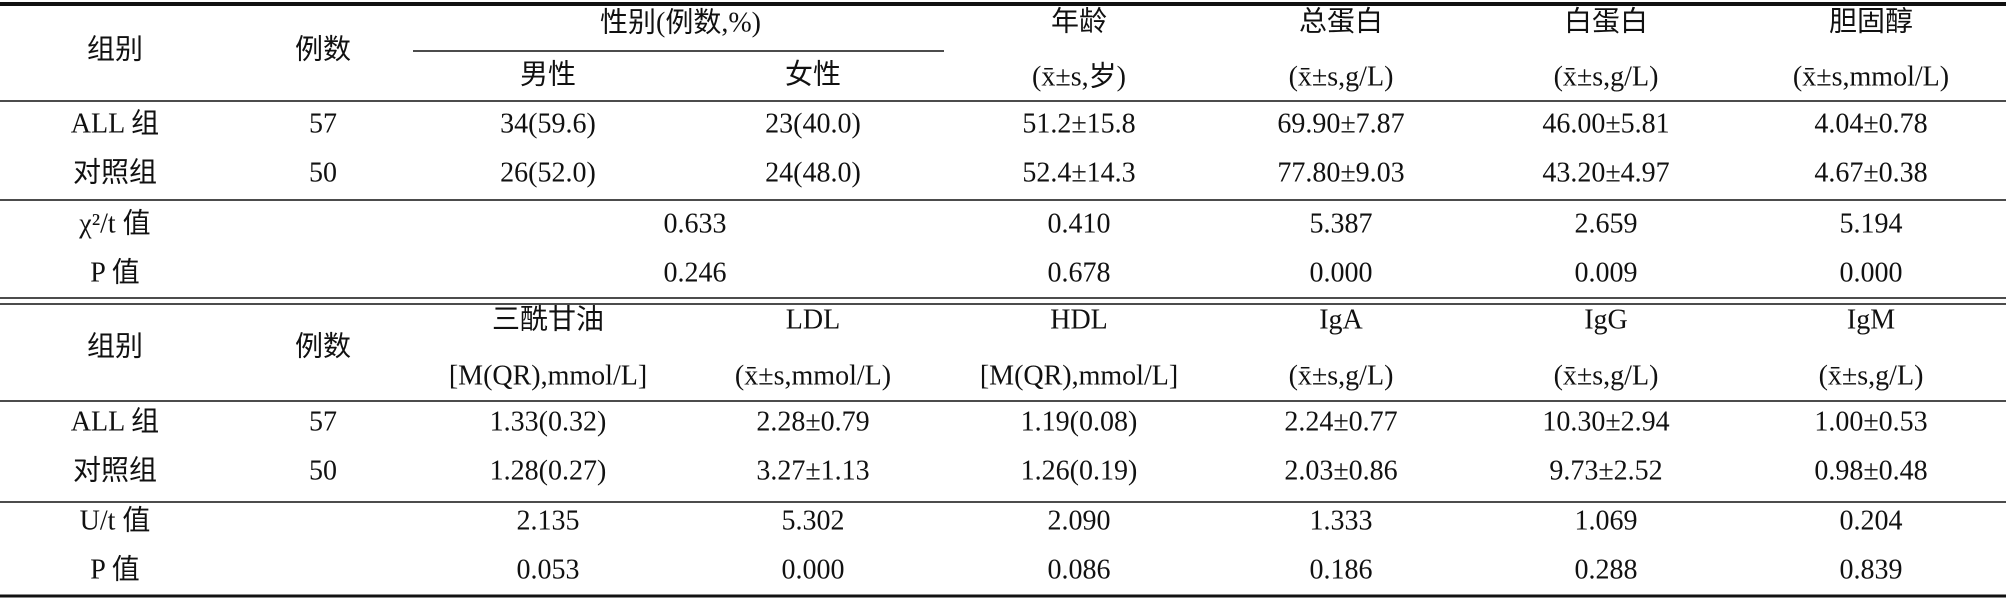 The image size is (2006, 600). I want to click on header-cell: 三酰甘油, so click(548, 319).